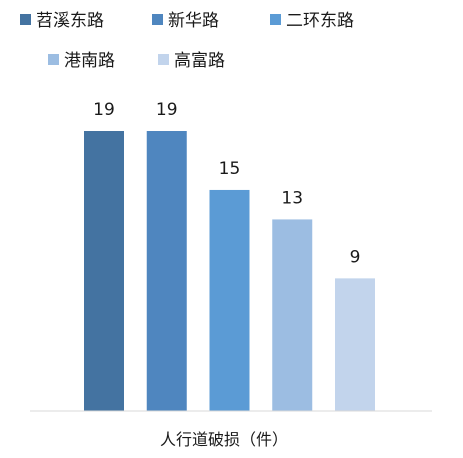 This screenshot has width=463, height=458. Describe the element at coordinates (193, 21) in the screenshot. I see `legend-label-2: 新华路` at that location.